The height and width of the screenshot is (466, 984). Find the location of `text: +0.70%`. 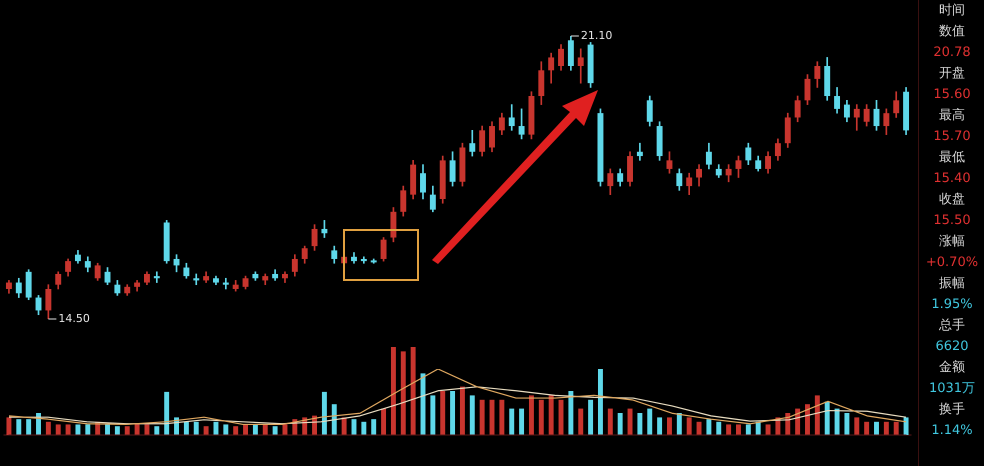

text: +0.70% is located at coordinates (952, 263).